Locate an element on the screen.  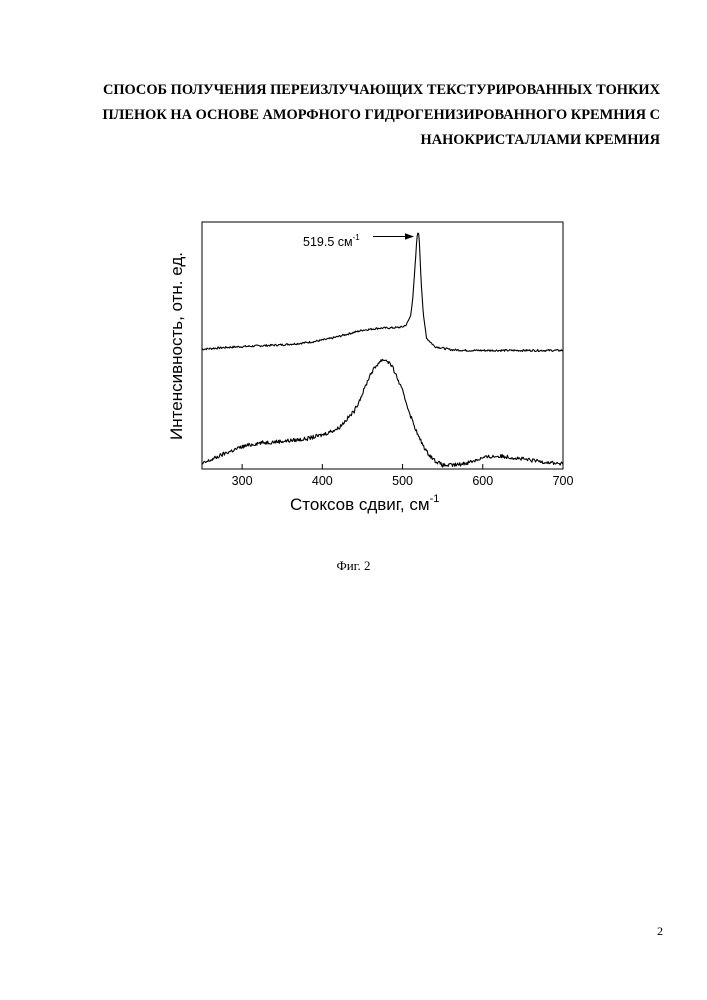
peak-annotation: 519.5 см-1 is located at coordinates (331, 241).